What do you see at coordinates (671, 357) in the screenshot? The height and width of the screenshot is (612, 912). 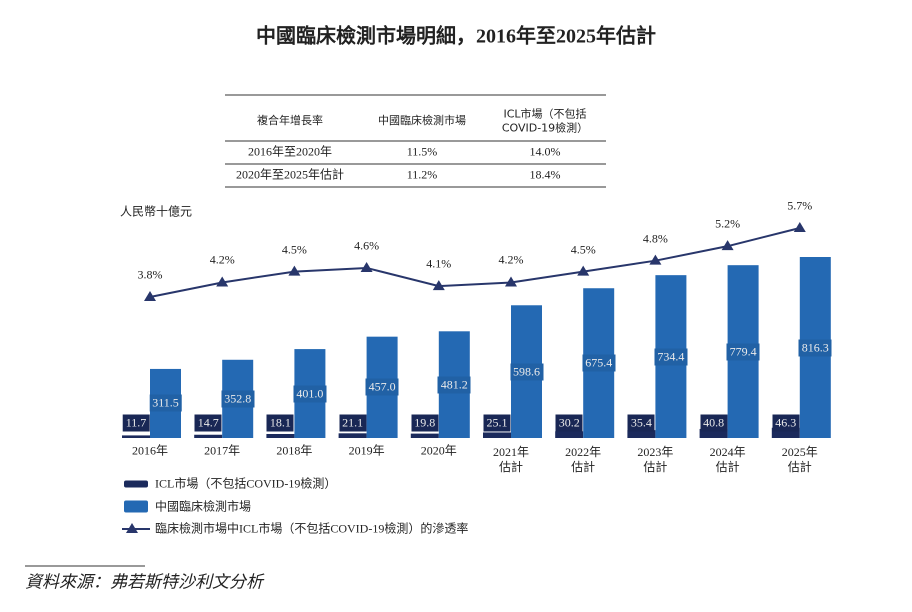 I see `data-label: 734.4` at bounding box center [671, 357].